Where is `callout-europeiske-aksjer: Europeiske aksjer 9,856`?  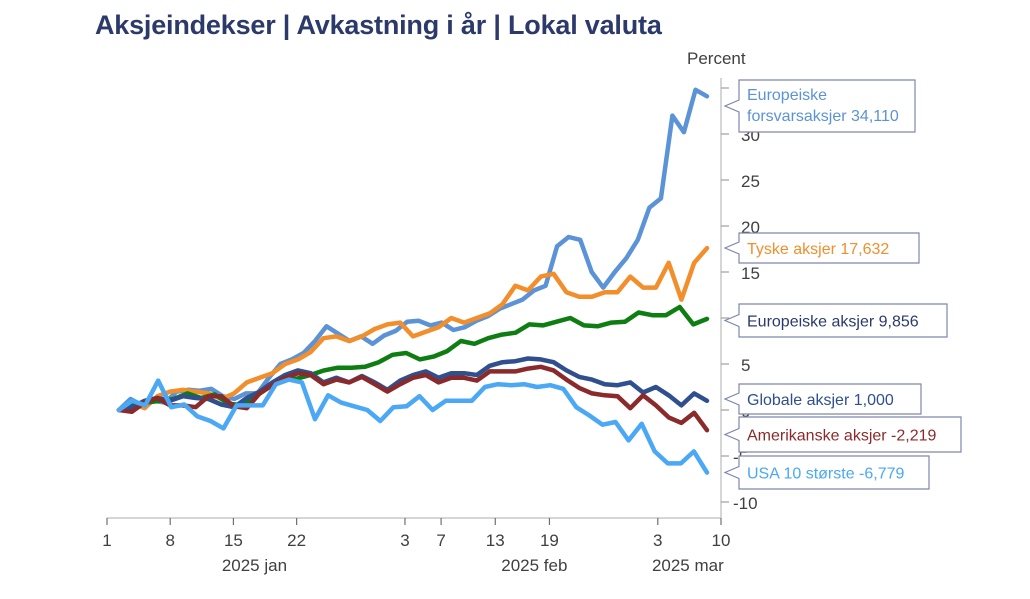 callout-europeiske-aksjer: Europeiske aksjer 9,856 is located at coordinates (835, 320).